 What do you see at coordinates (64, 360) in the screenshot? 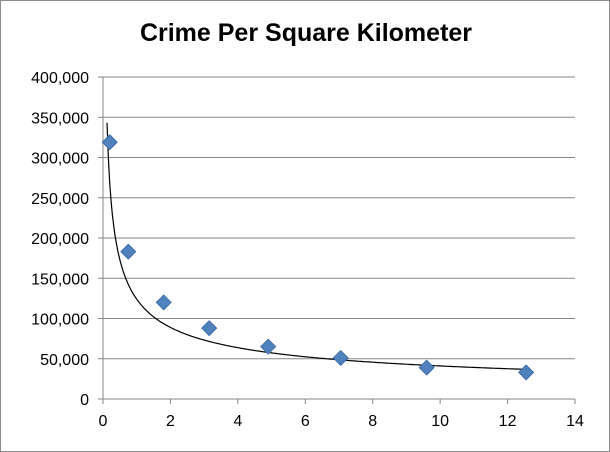
I see `y-tick-label-1: 50,000` at bounding box center [64, 360].